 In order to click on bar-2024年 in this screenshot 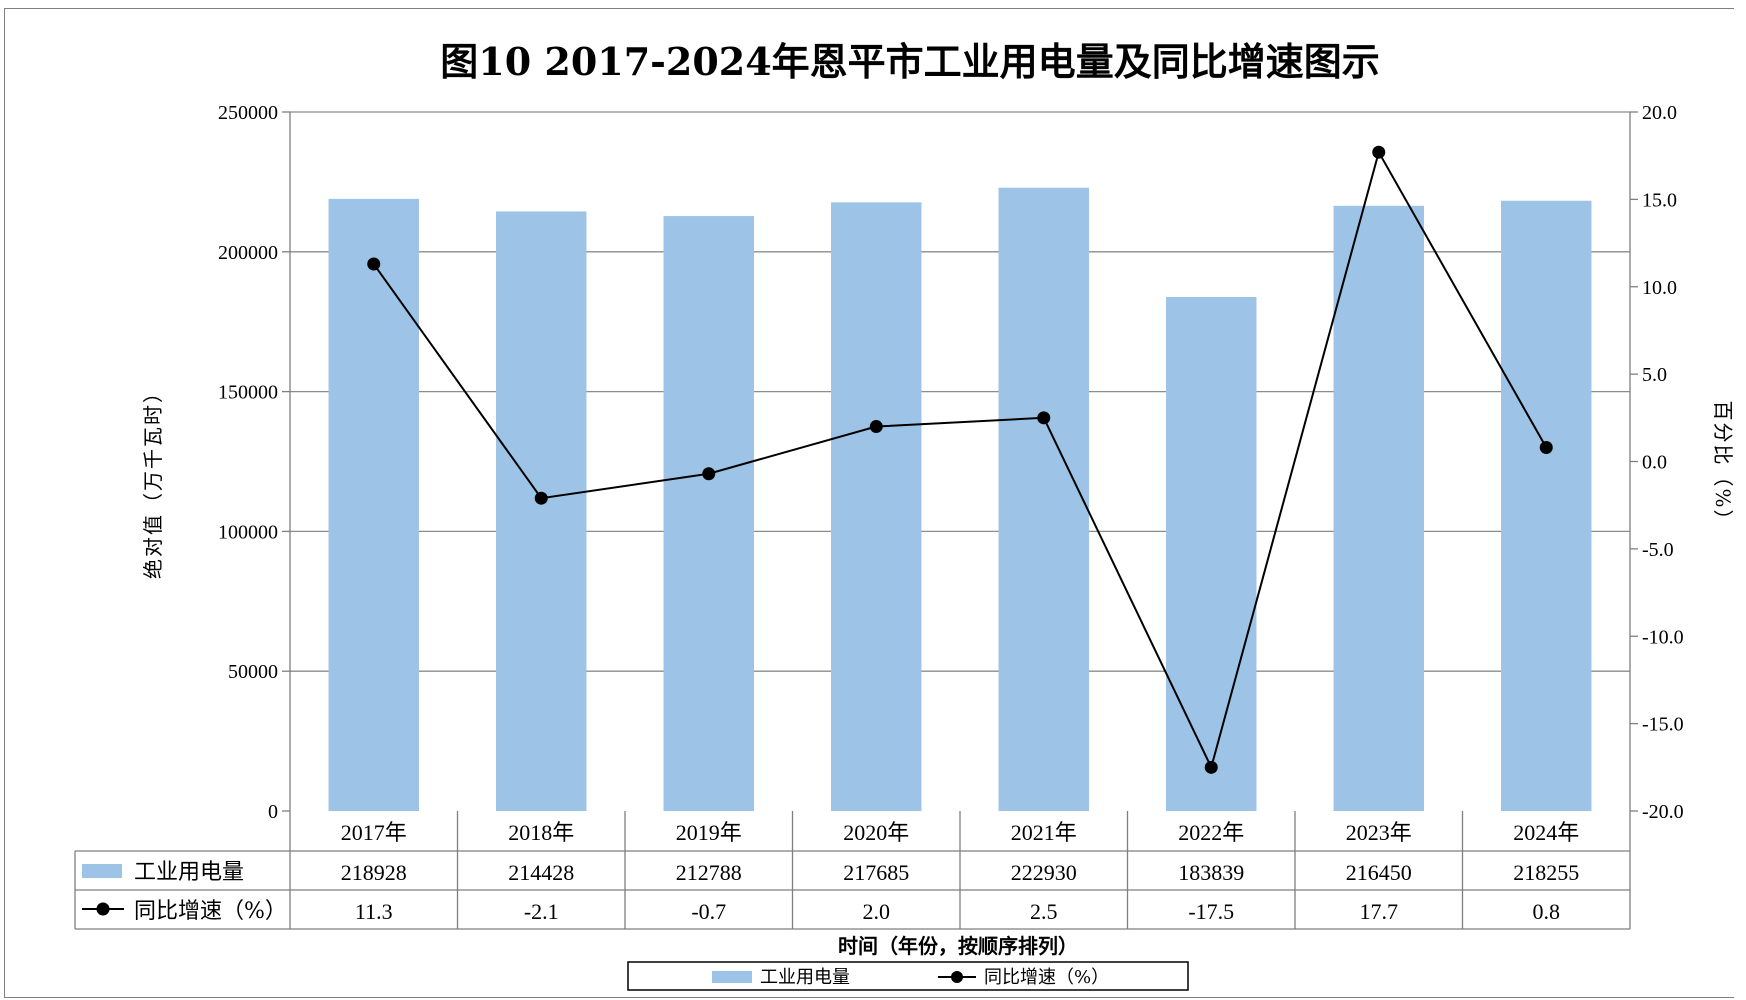, I will do `click(1546, 505)`.